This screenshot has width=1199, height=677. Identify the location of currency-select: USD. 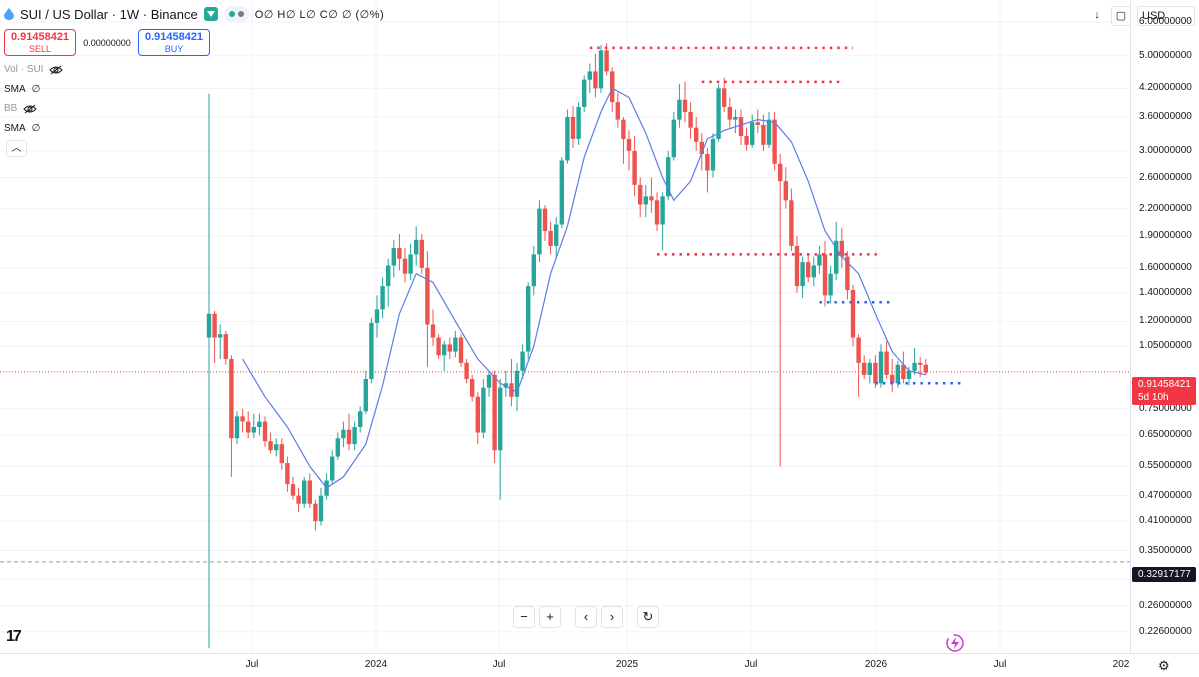
(1166, 16).